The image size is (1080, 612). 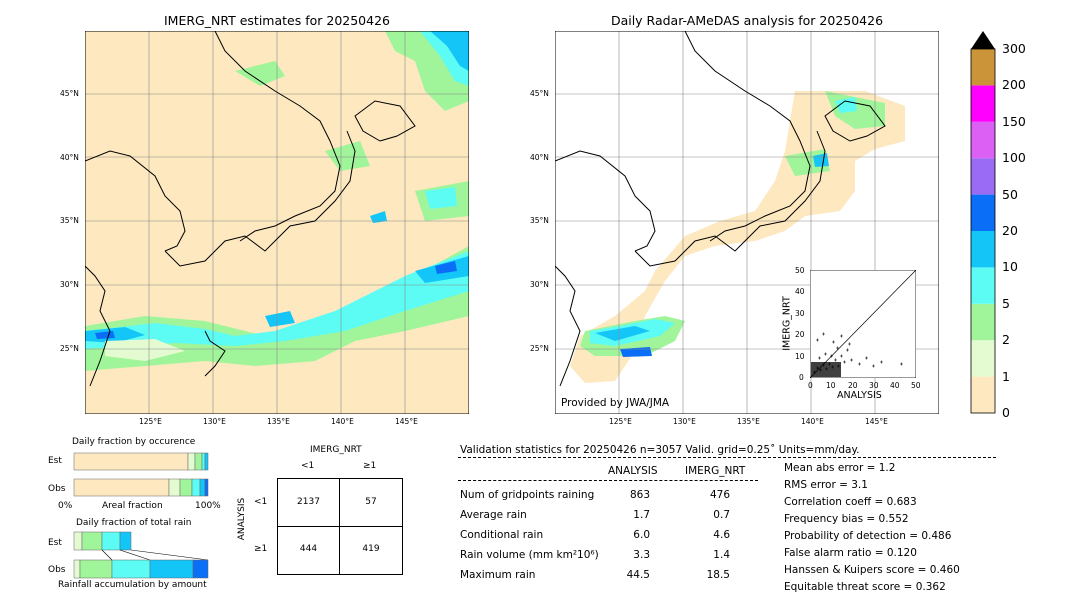 What do you see at coordinates (1014, 121) in the screenshot?
I see `colorbar-tick-label: 150` at bounding box center [1014, 121].